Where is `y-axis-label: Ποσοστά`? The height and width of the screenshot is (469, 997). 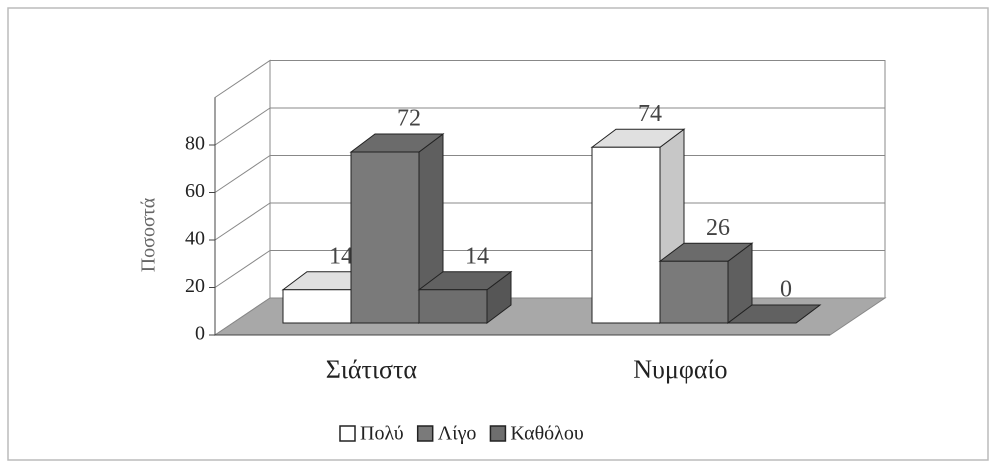 y-axis-label: Ποσοστά is located at coordinates (149, 234).